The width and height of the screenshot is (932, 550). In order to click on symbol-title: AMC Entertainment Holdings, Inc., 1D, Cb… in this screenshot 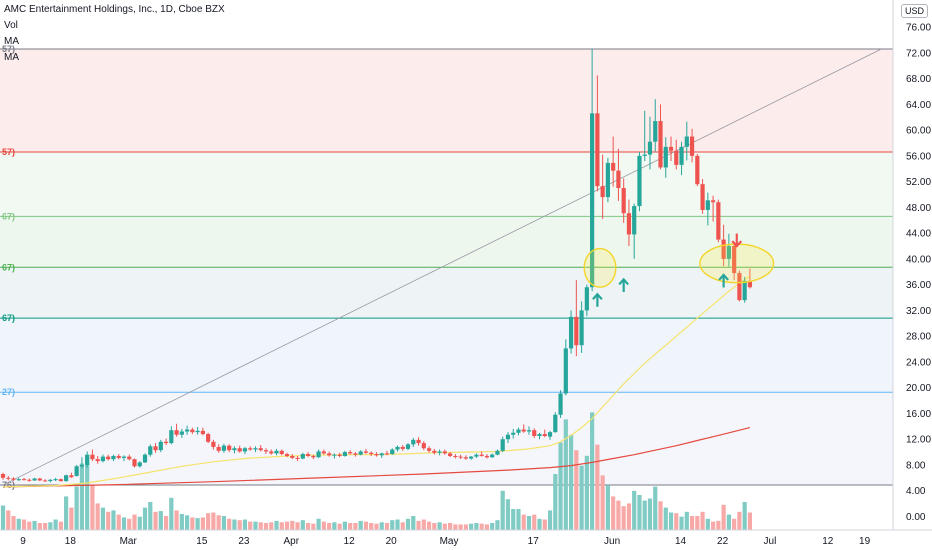, I will do `click(114, 9)`.